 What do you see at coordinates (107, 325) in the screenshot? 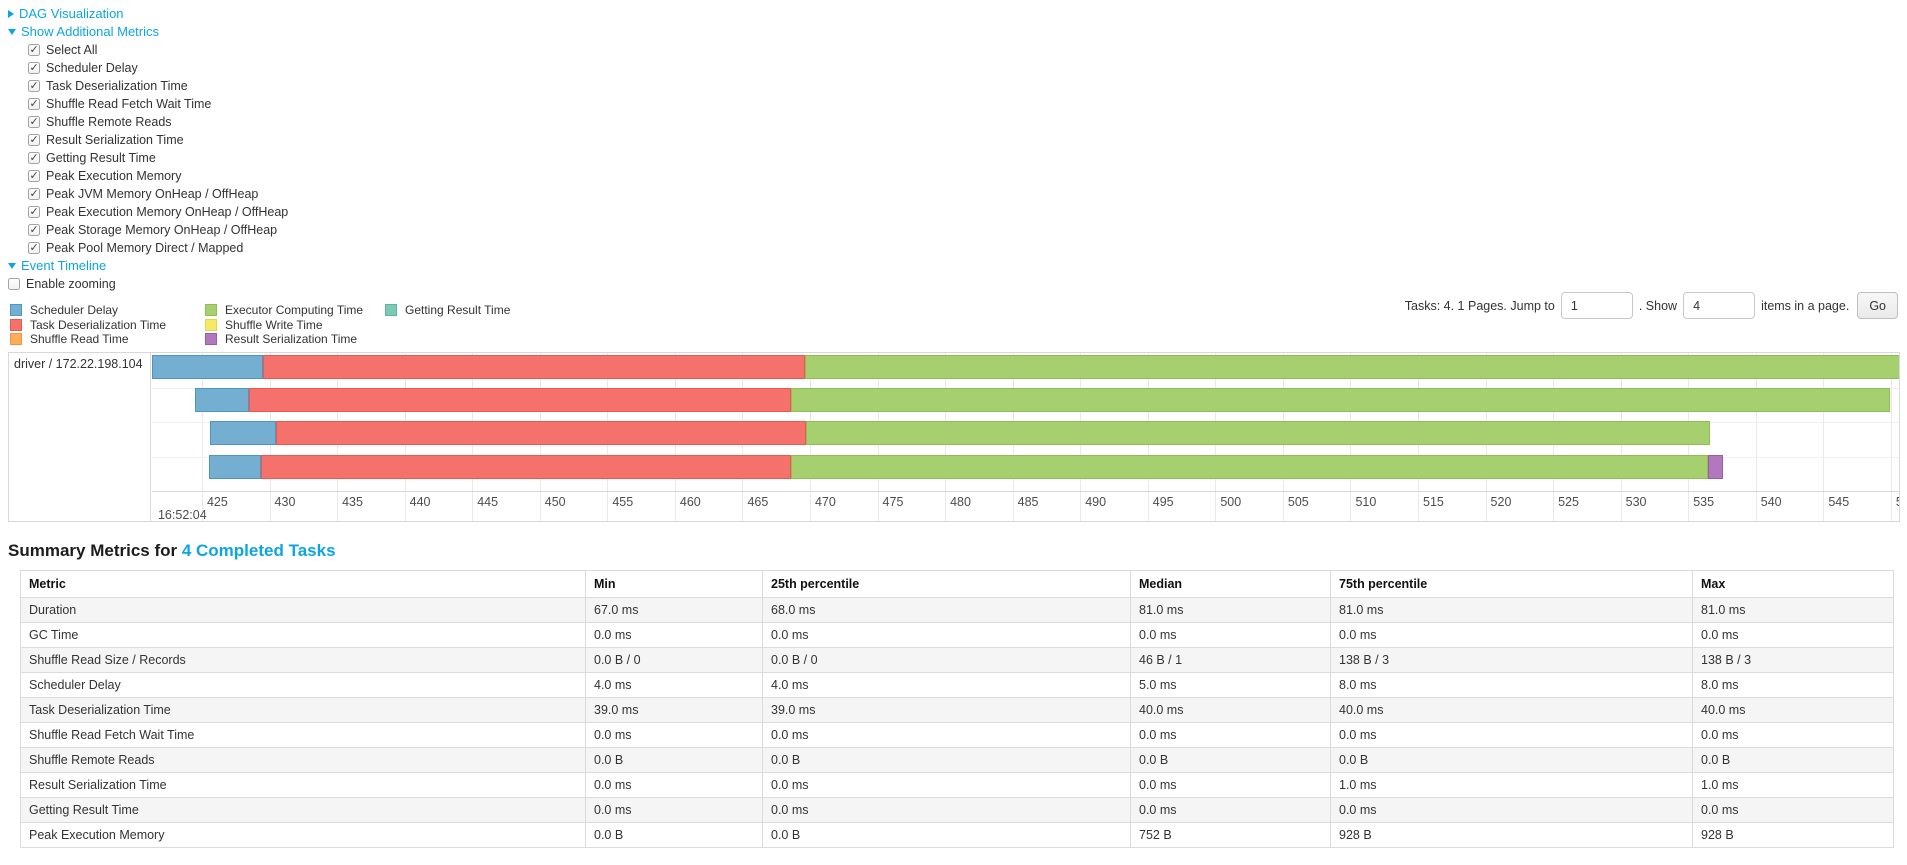
I see `legend-item-task-deserialization-time: Task Deserialization Time` at bounding box center [107, 325].